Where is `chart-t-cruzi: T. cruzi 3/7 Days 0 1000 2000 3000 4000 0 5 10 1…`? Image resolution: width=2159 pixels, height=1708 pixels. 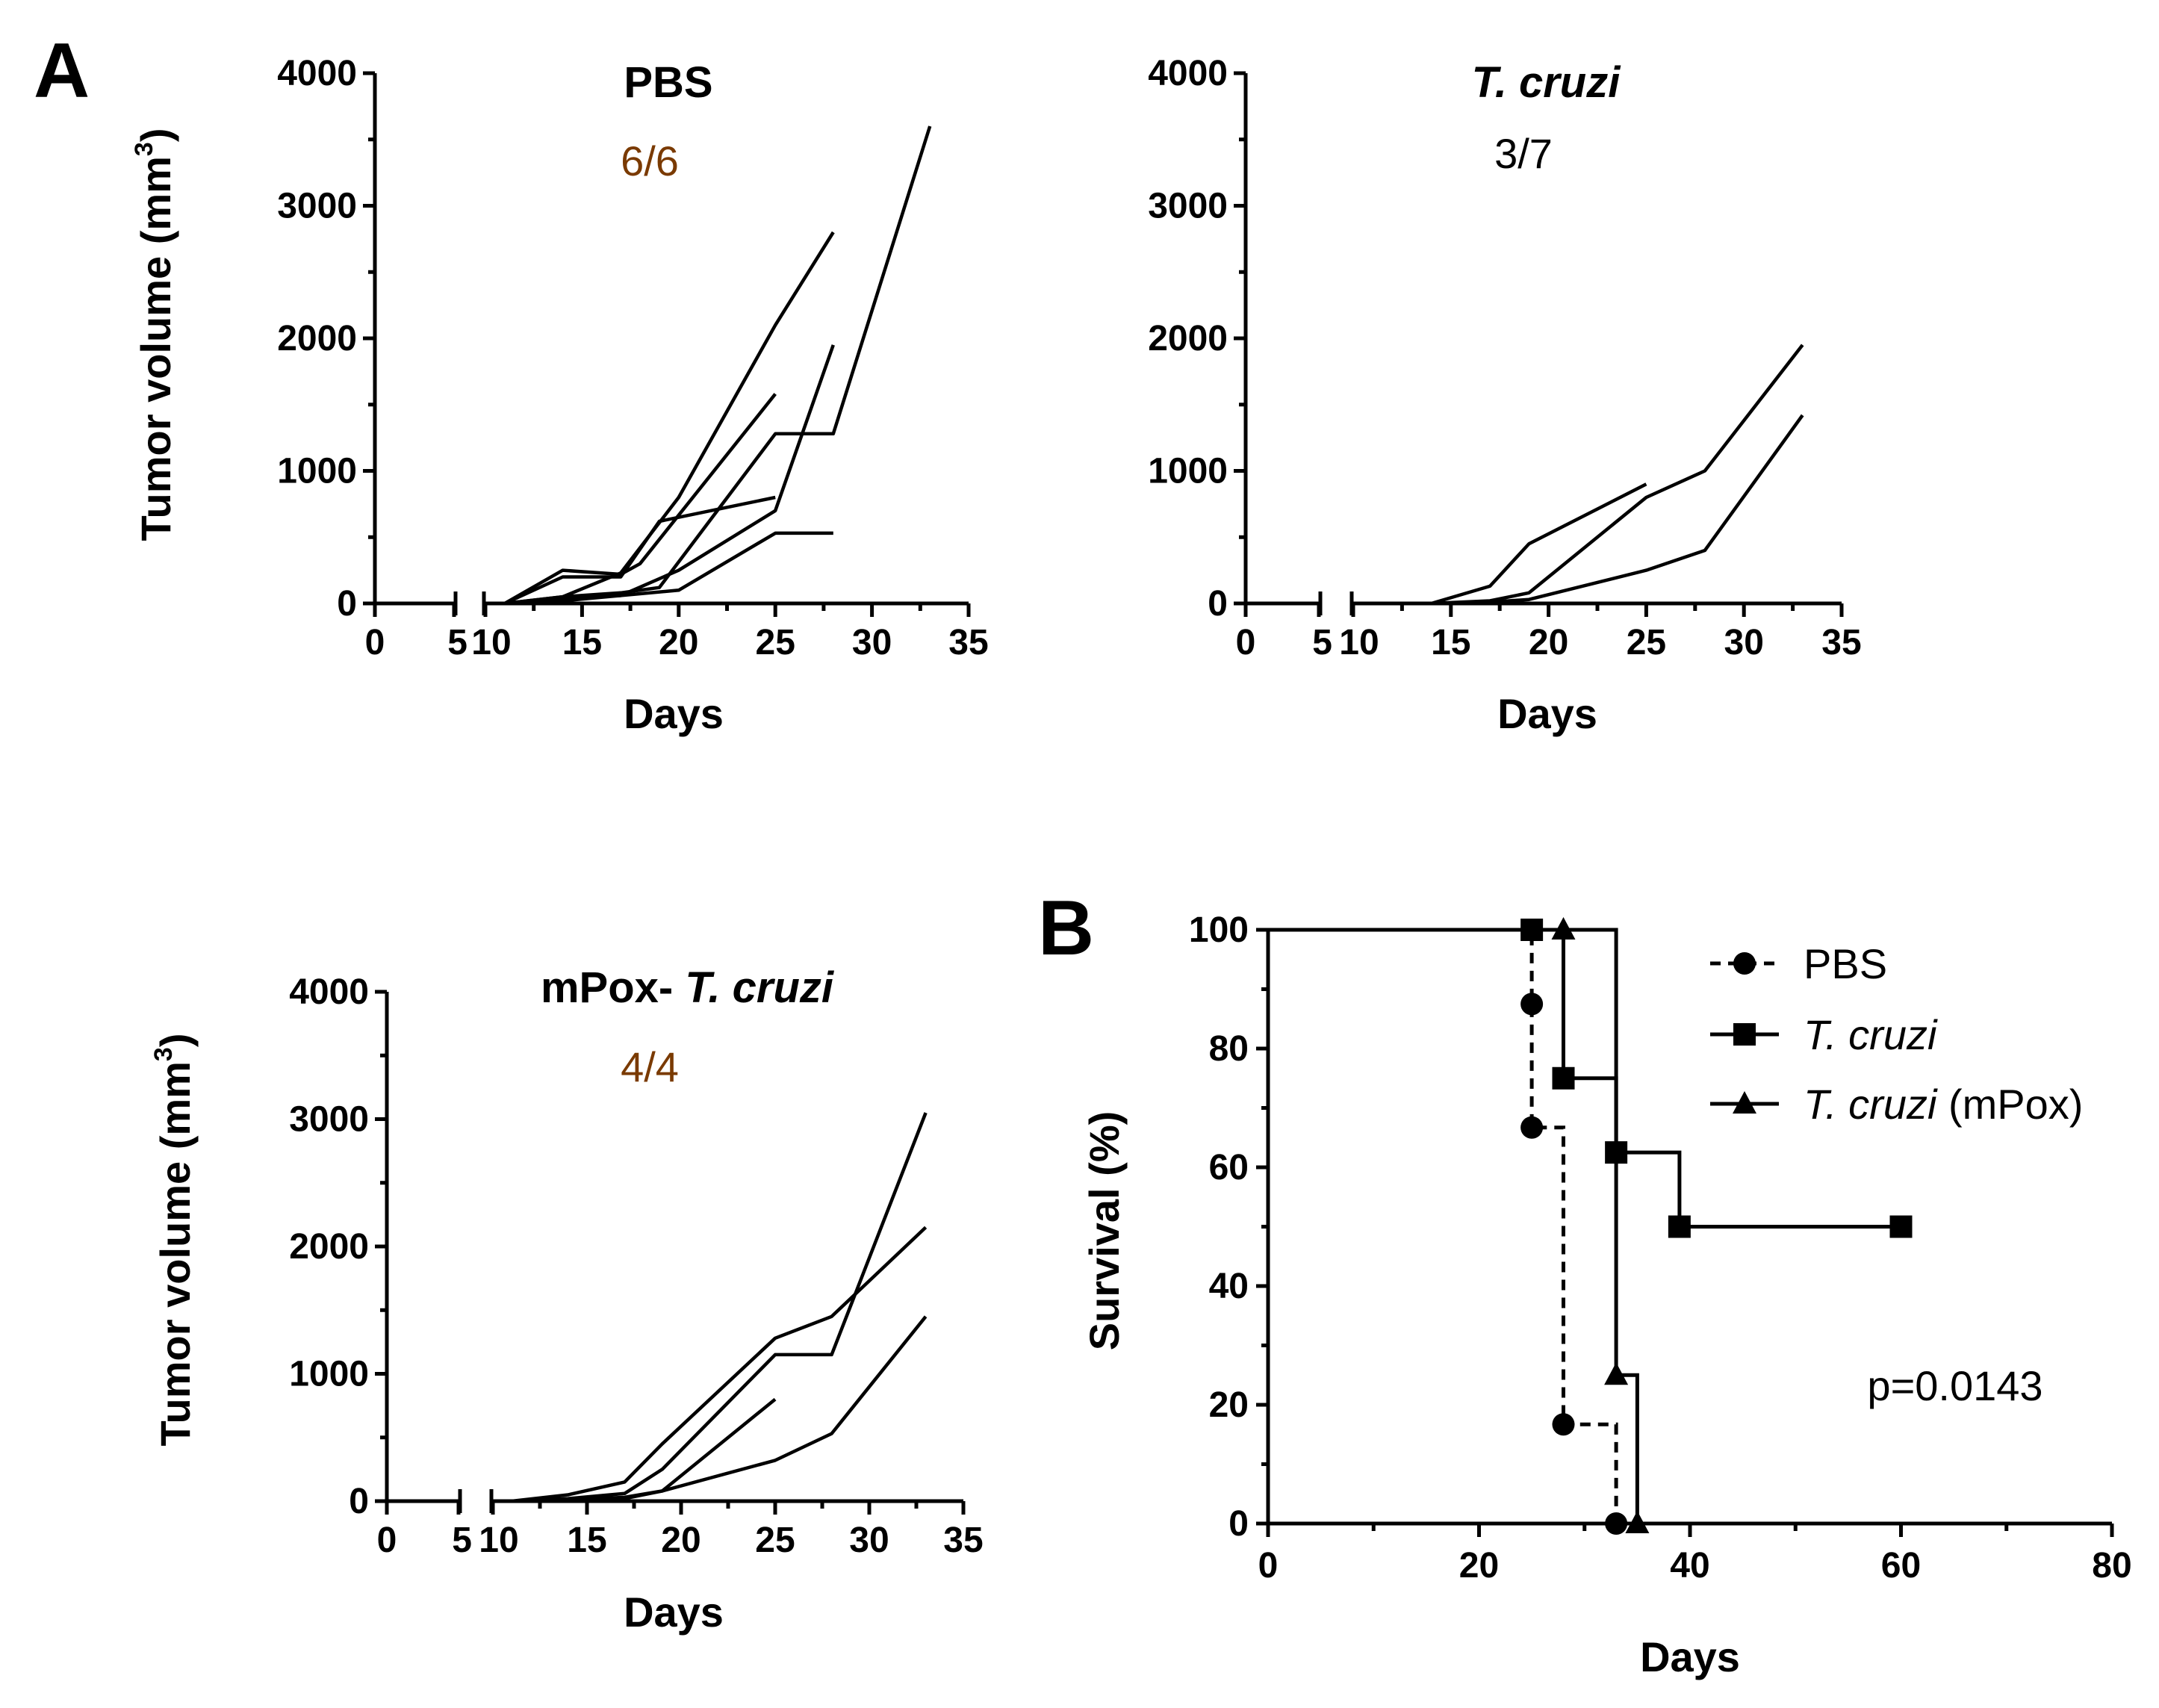 chart-t-cruzi: T. cruzi 3/7 Days 0 1000 2000 3000 4000 0 5 10 1… is located at coordinates (1504, 396).